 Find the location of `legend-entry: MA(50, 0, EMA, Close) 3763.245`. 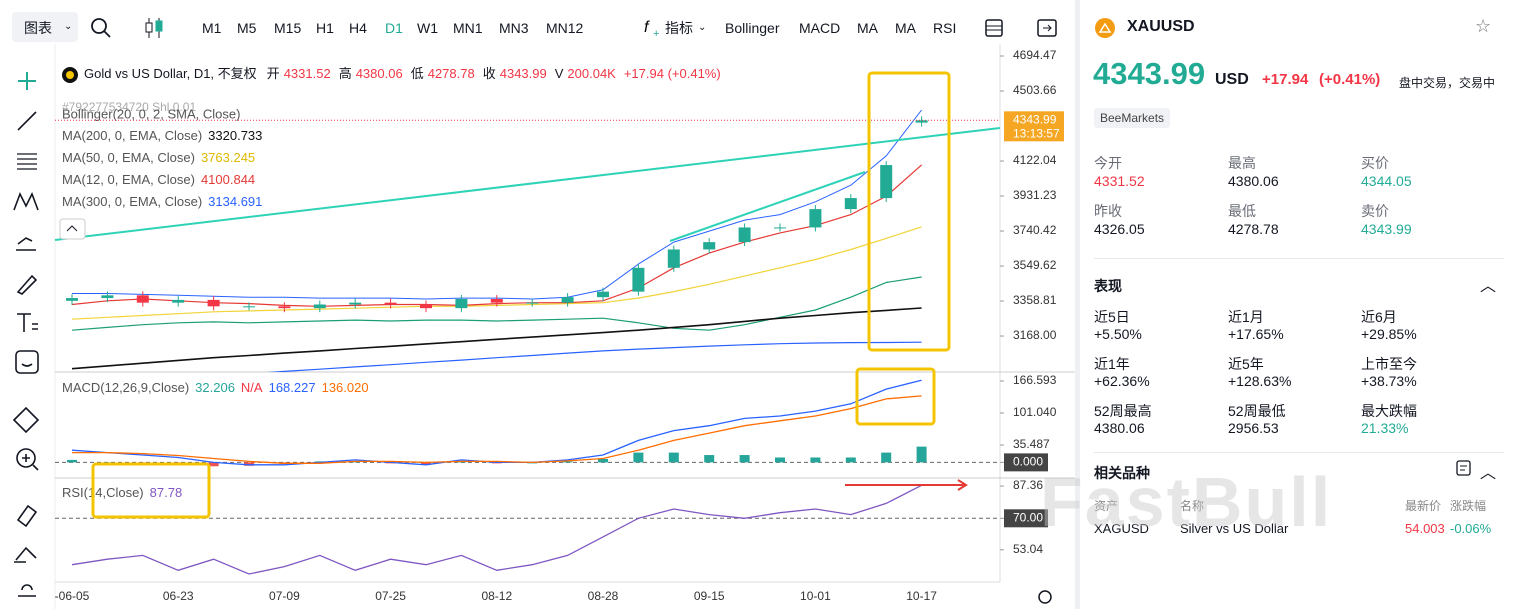

legend-entry: MA(50, 0, EMA, Close) 3763.245 is located at coordinates (158, 157).